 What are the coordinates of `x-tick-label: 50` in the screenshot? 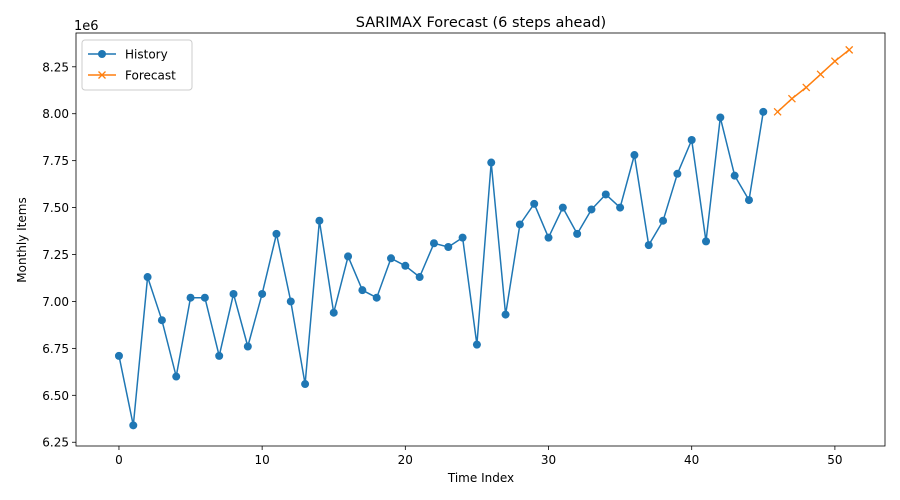 It's located at (834, 460).